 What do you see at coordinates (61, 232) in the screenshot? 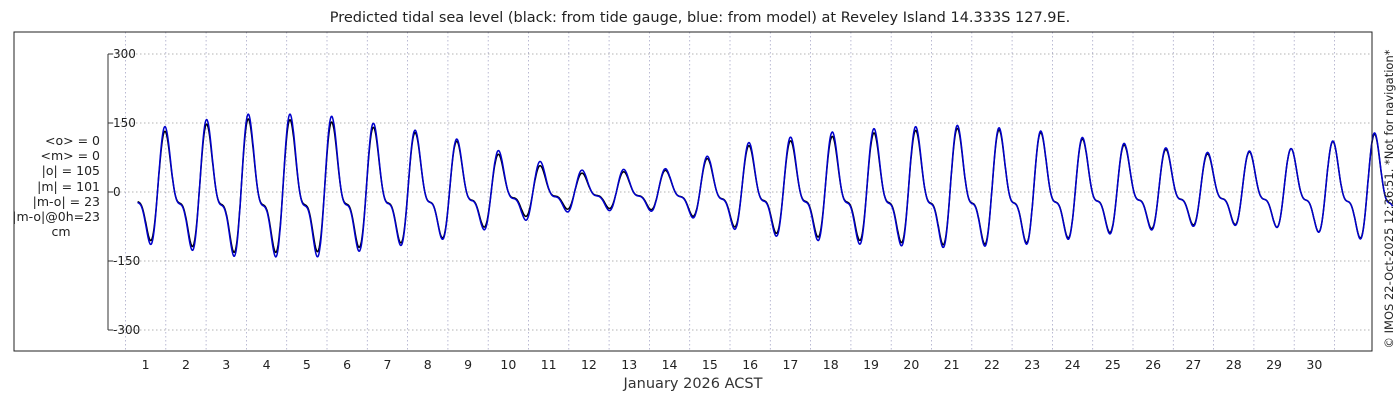
I see `stat-unit: cm` at bounding box center [61, 232].